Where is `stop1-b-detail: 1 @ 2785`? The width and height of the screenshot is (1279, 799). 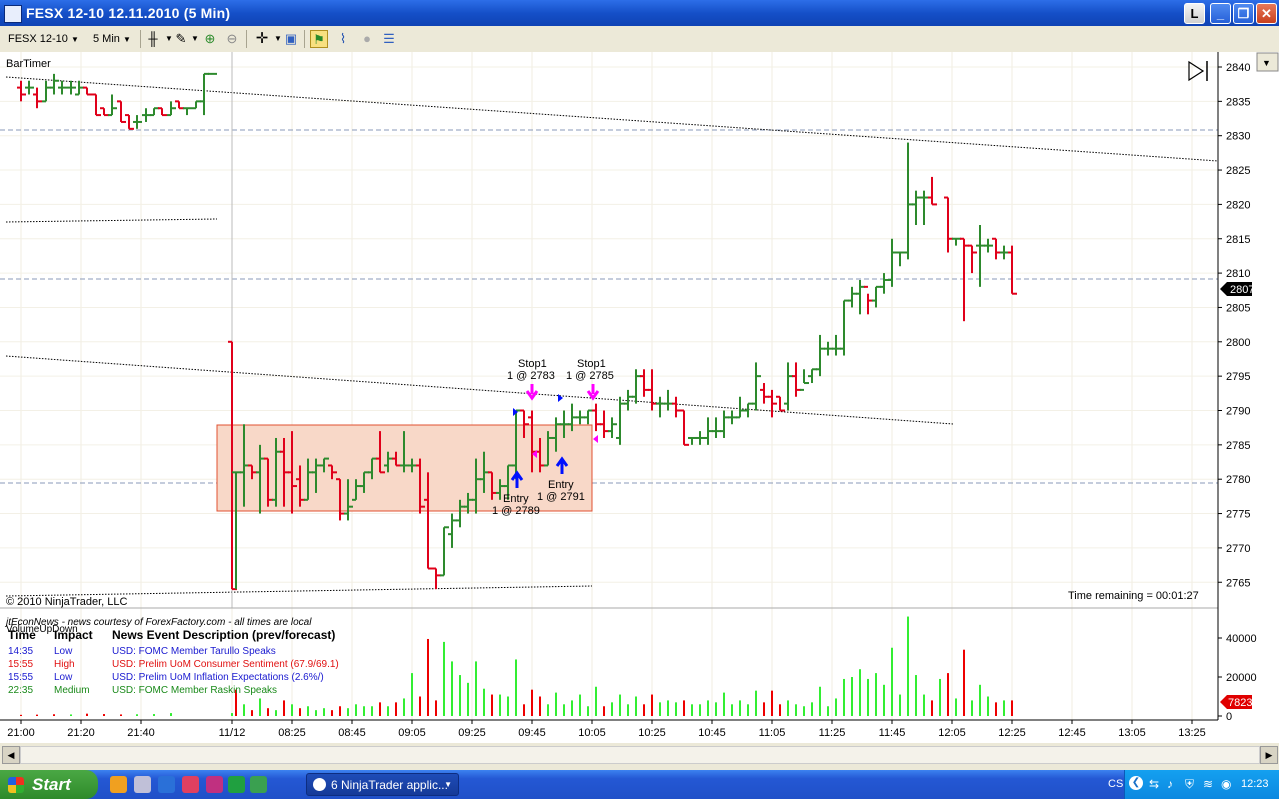
stop1-b-detail: 1 @ 2785 is located at coordinates (590, 376).